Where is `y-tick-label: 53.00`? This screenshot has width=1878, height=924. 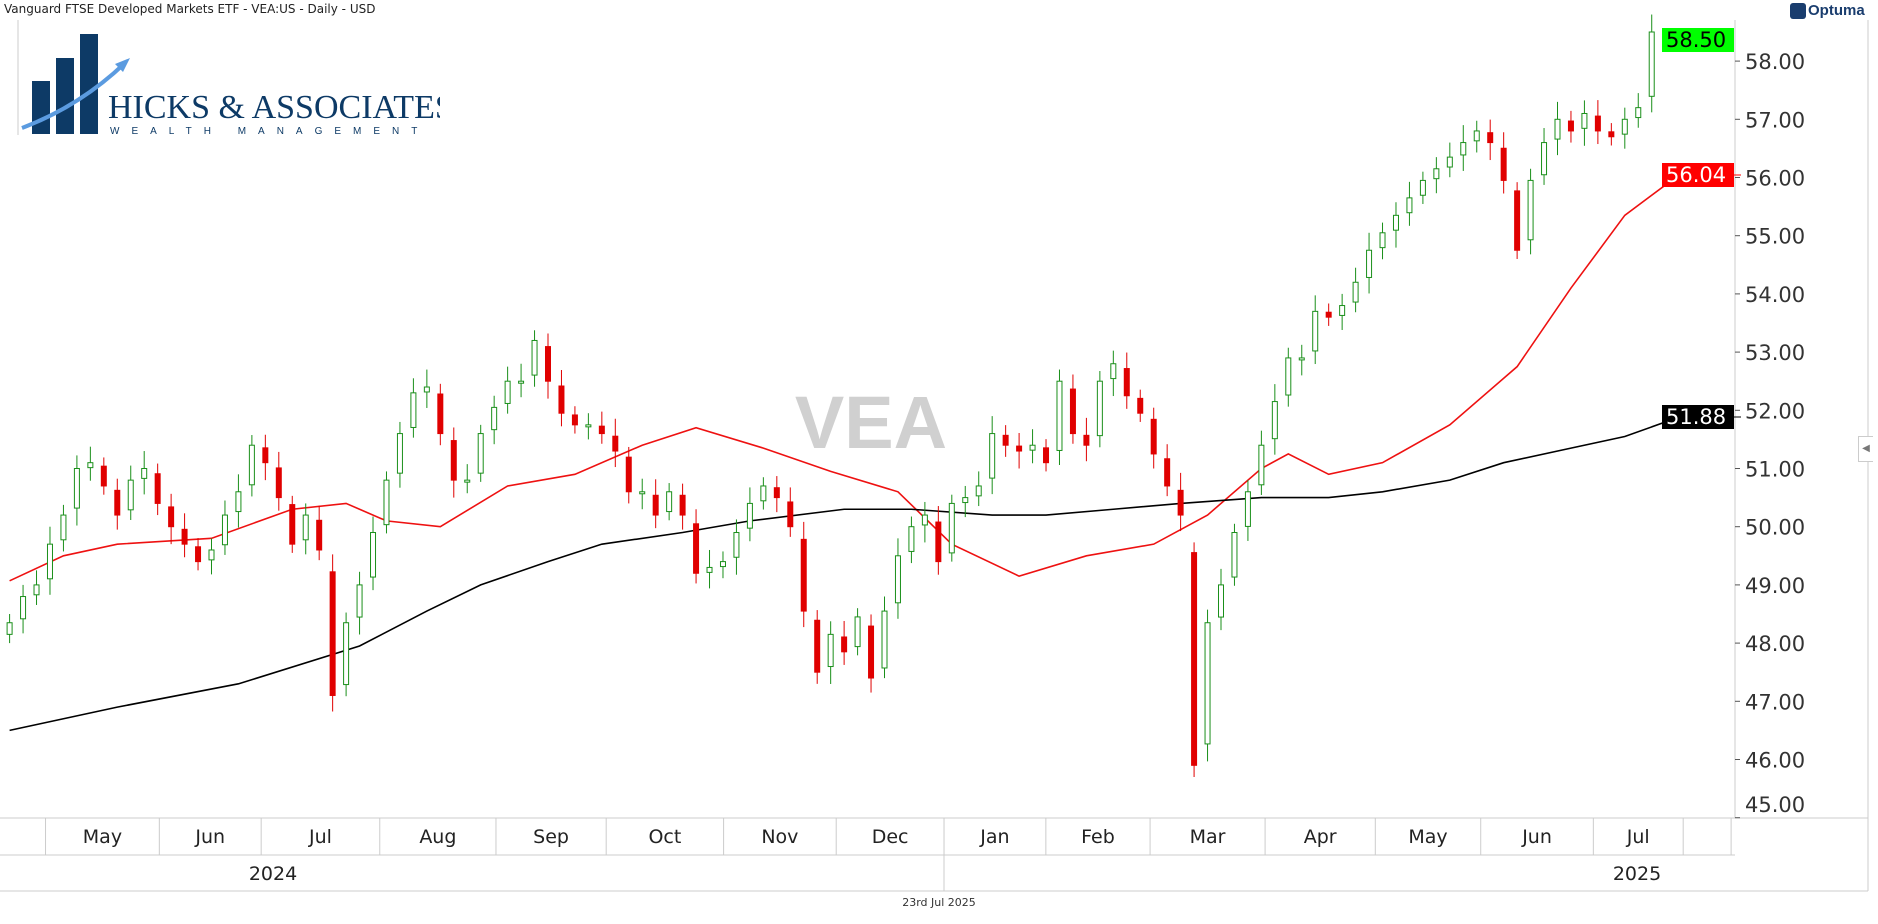 y-tick-label: 53.00 is located at coordinates (1775, 353).